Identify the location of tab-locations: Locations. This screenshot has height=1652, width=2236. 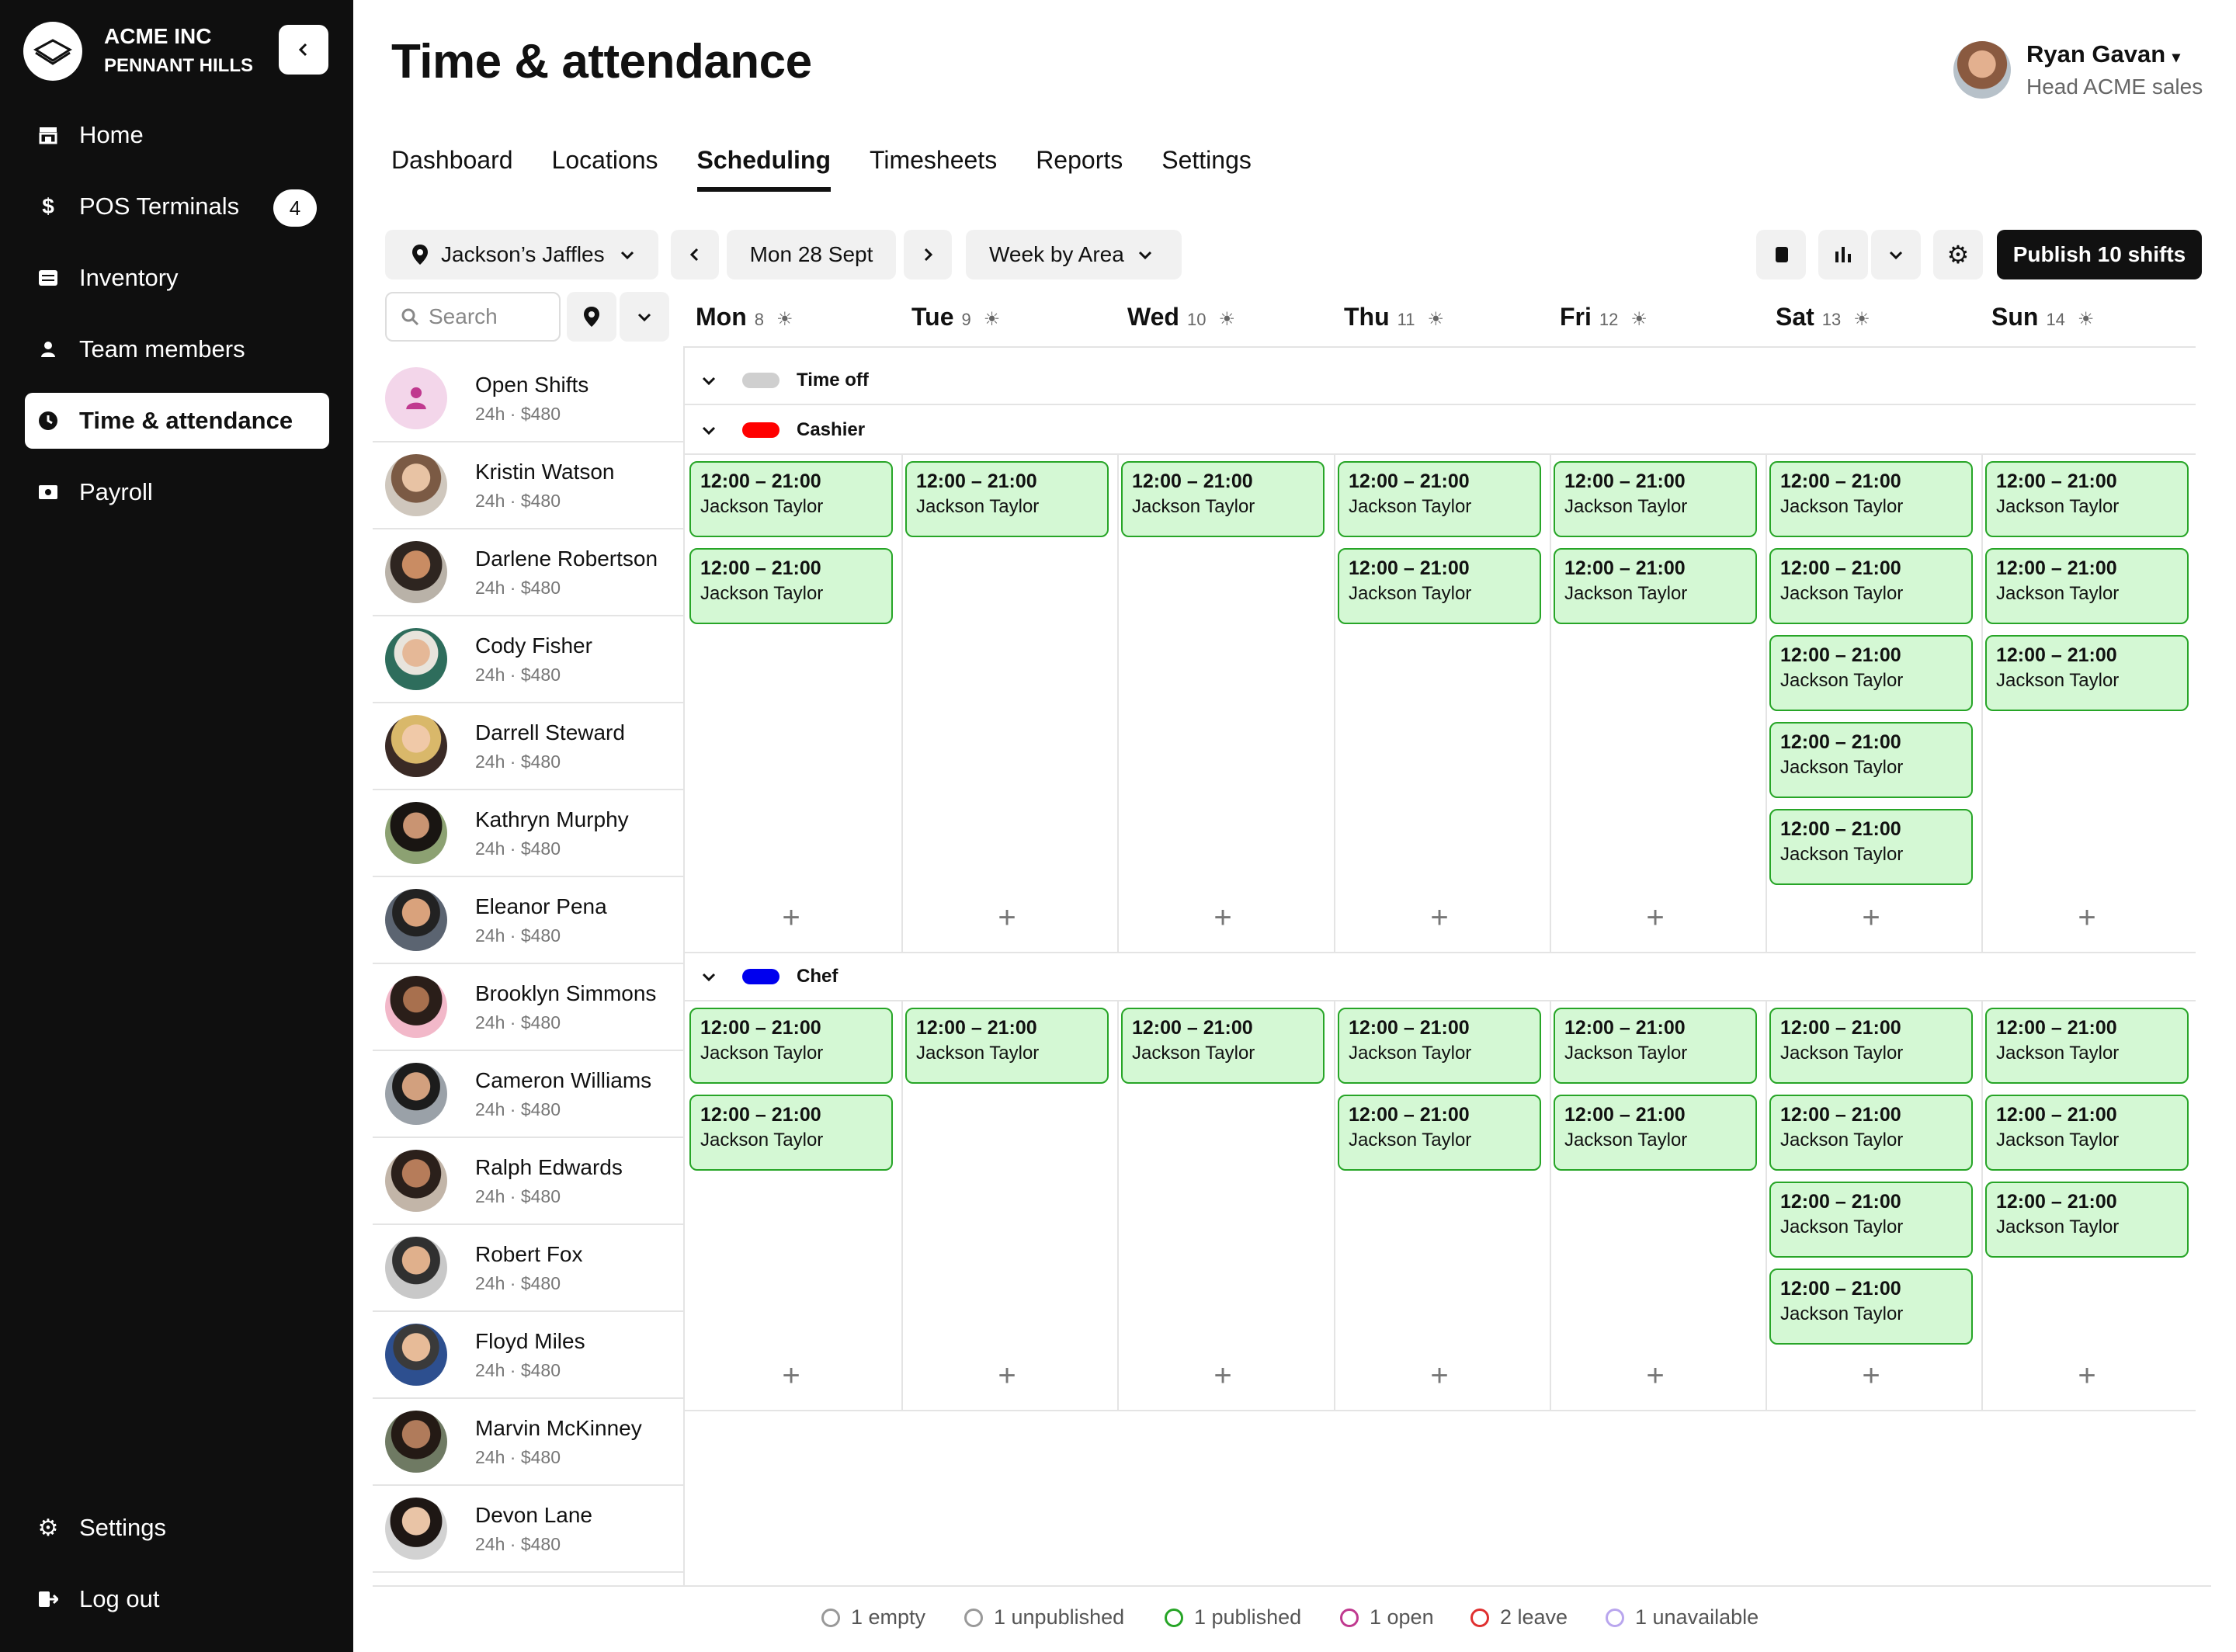
(604, 160).